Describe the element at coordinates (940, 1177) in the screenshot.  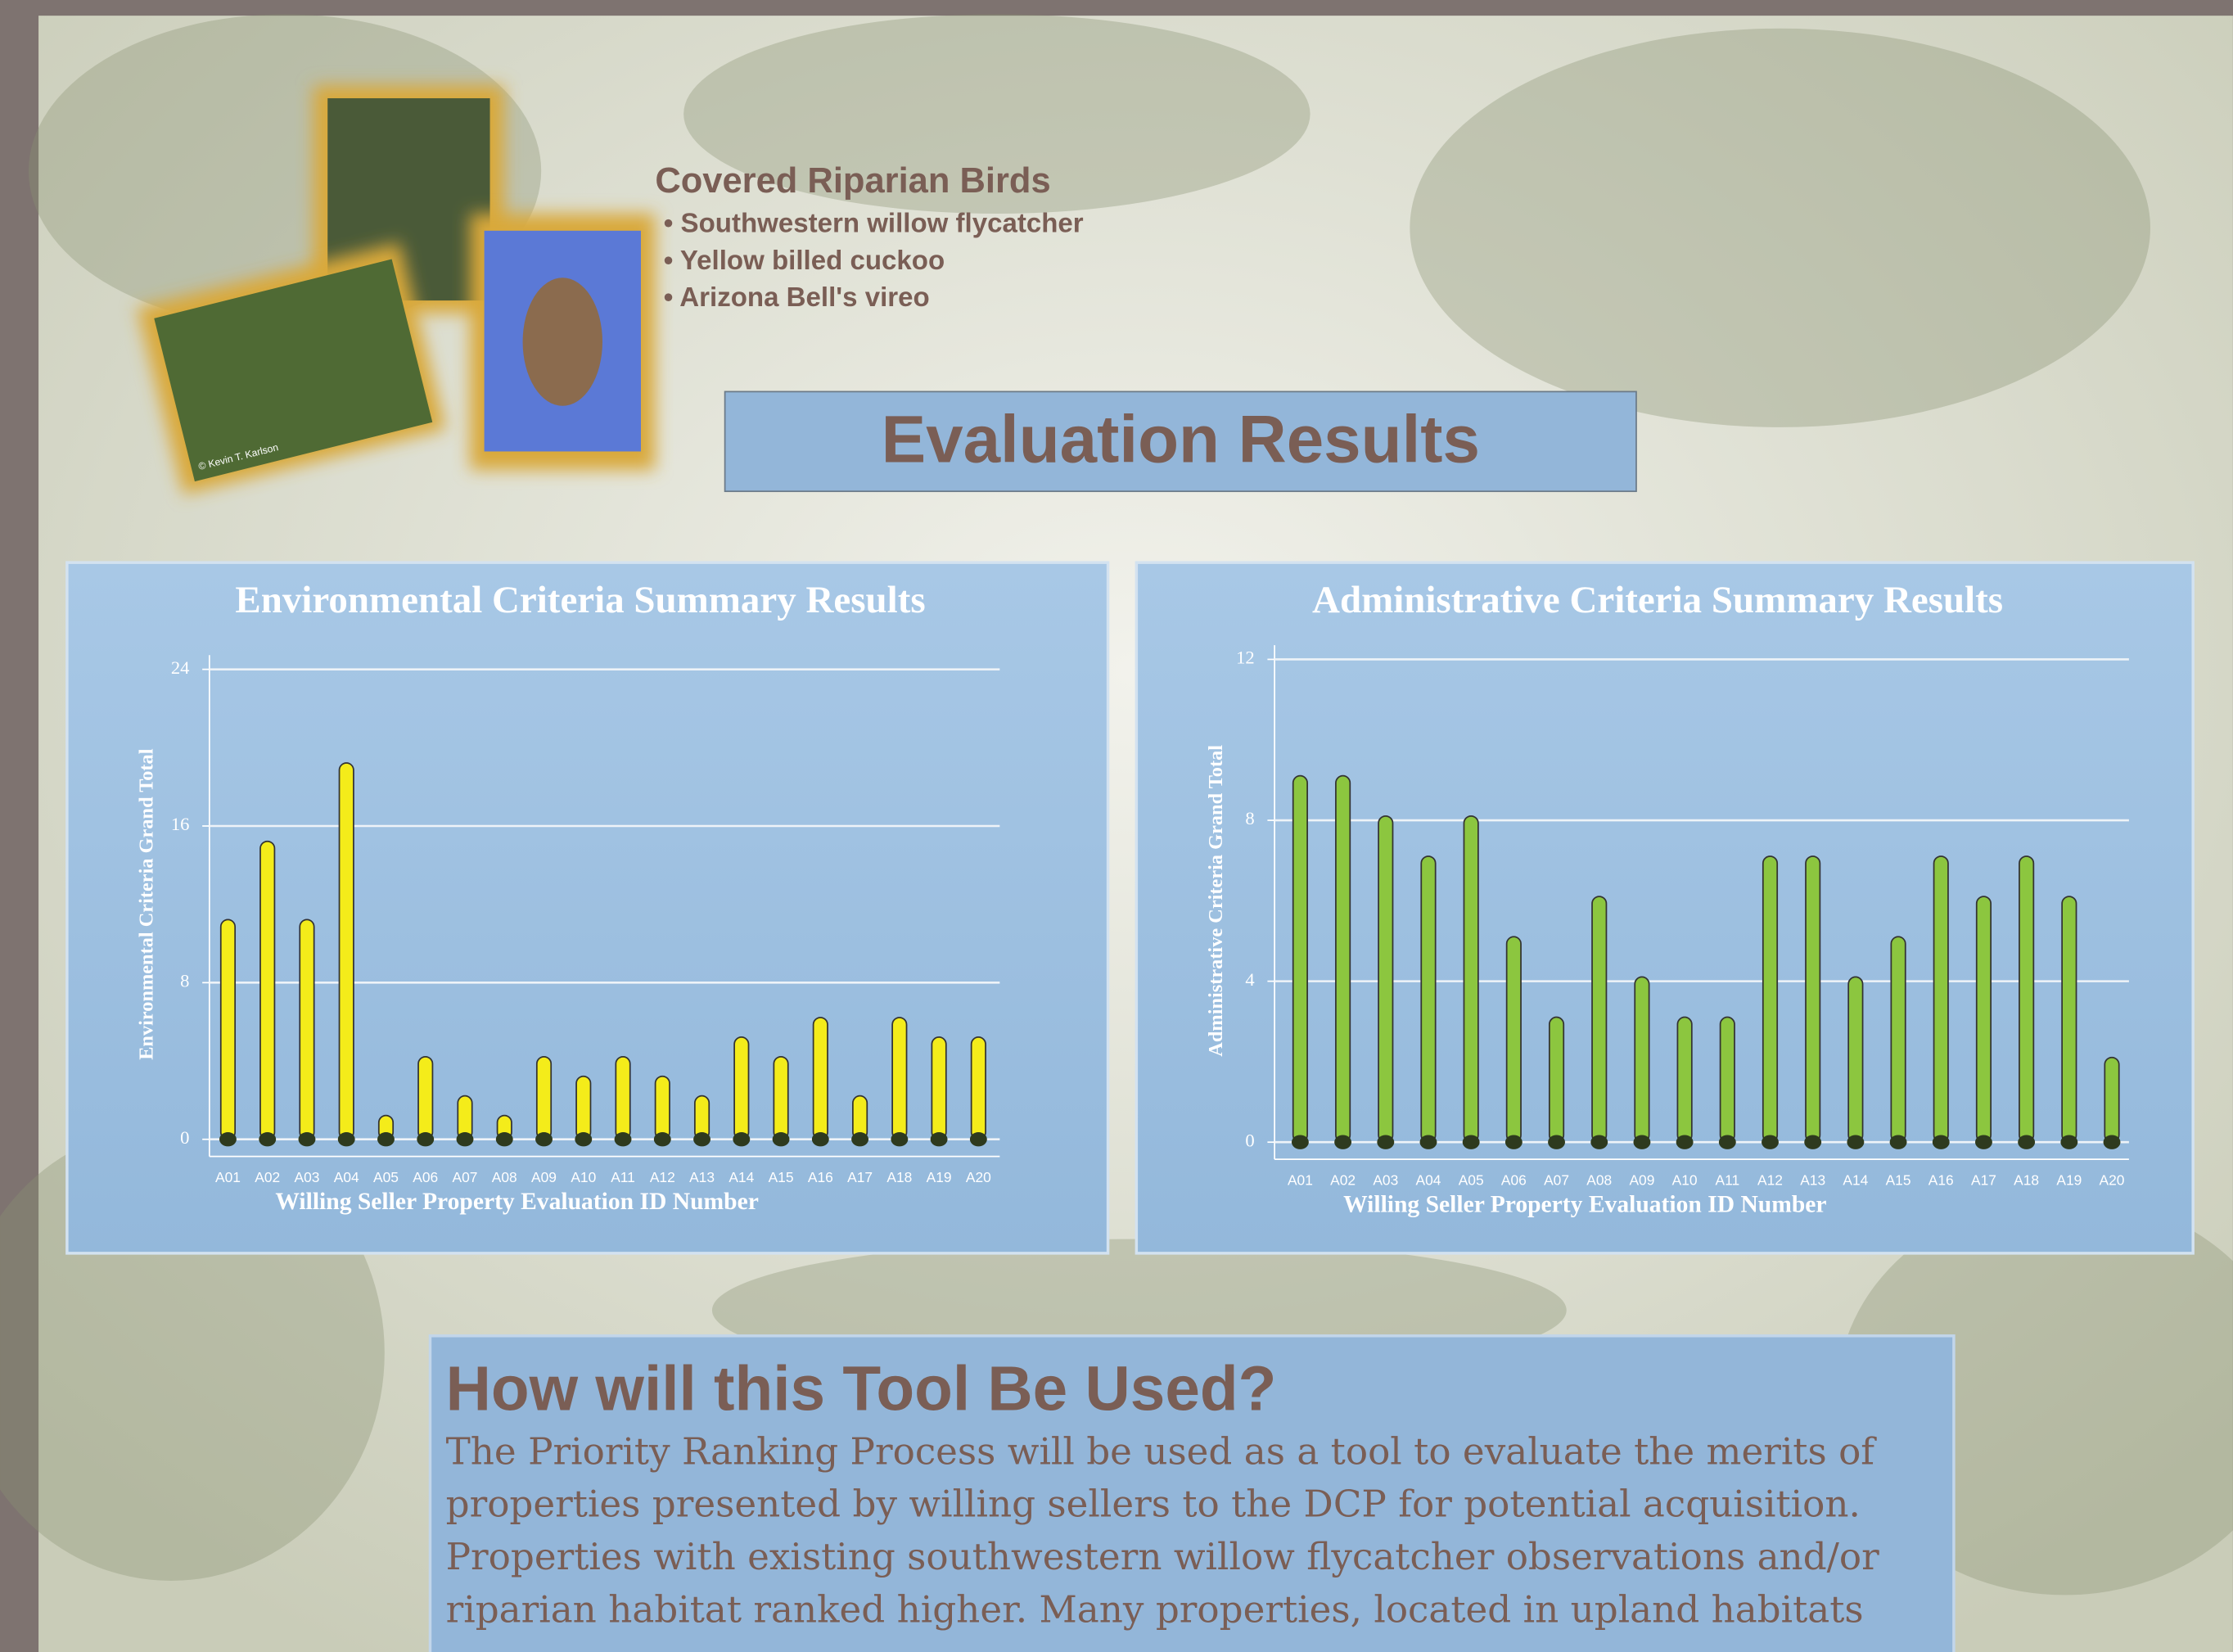
I see `x-tick-label: A19` at that location.